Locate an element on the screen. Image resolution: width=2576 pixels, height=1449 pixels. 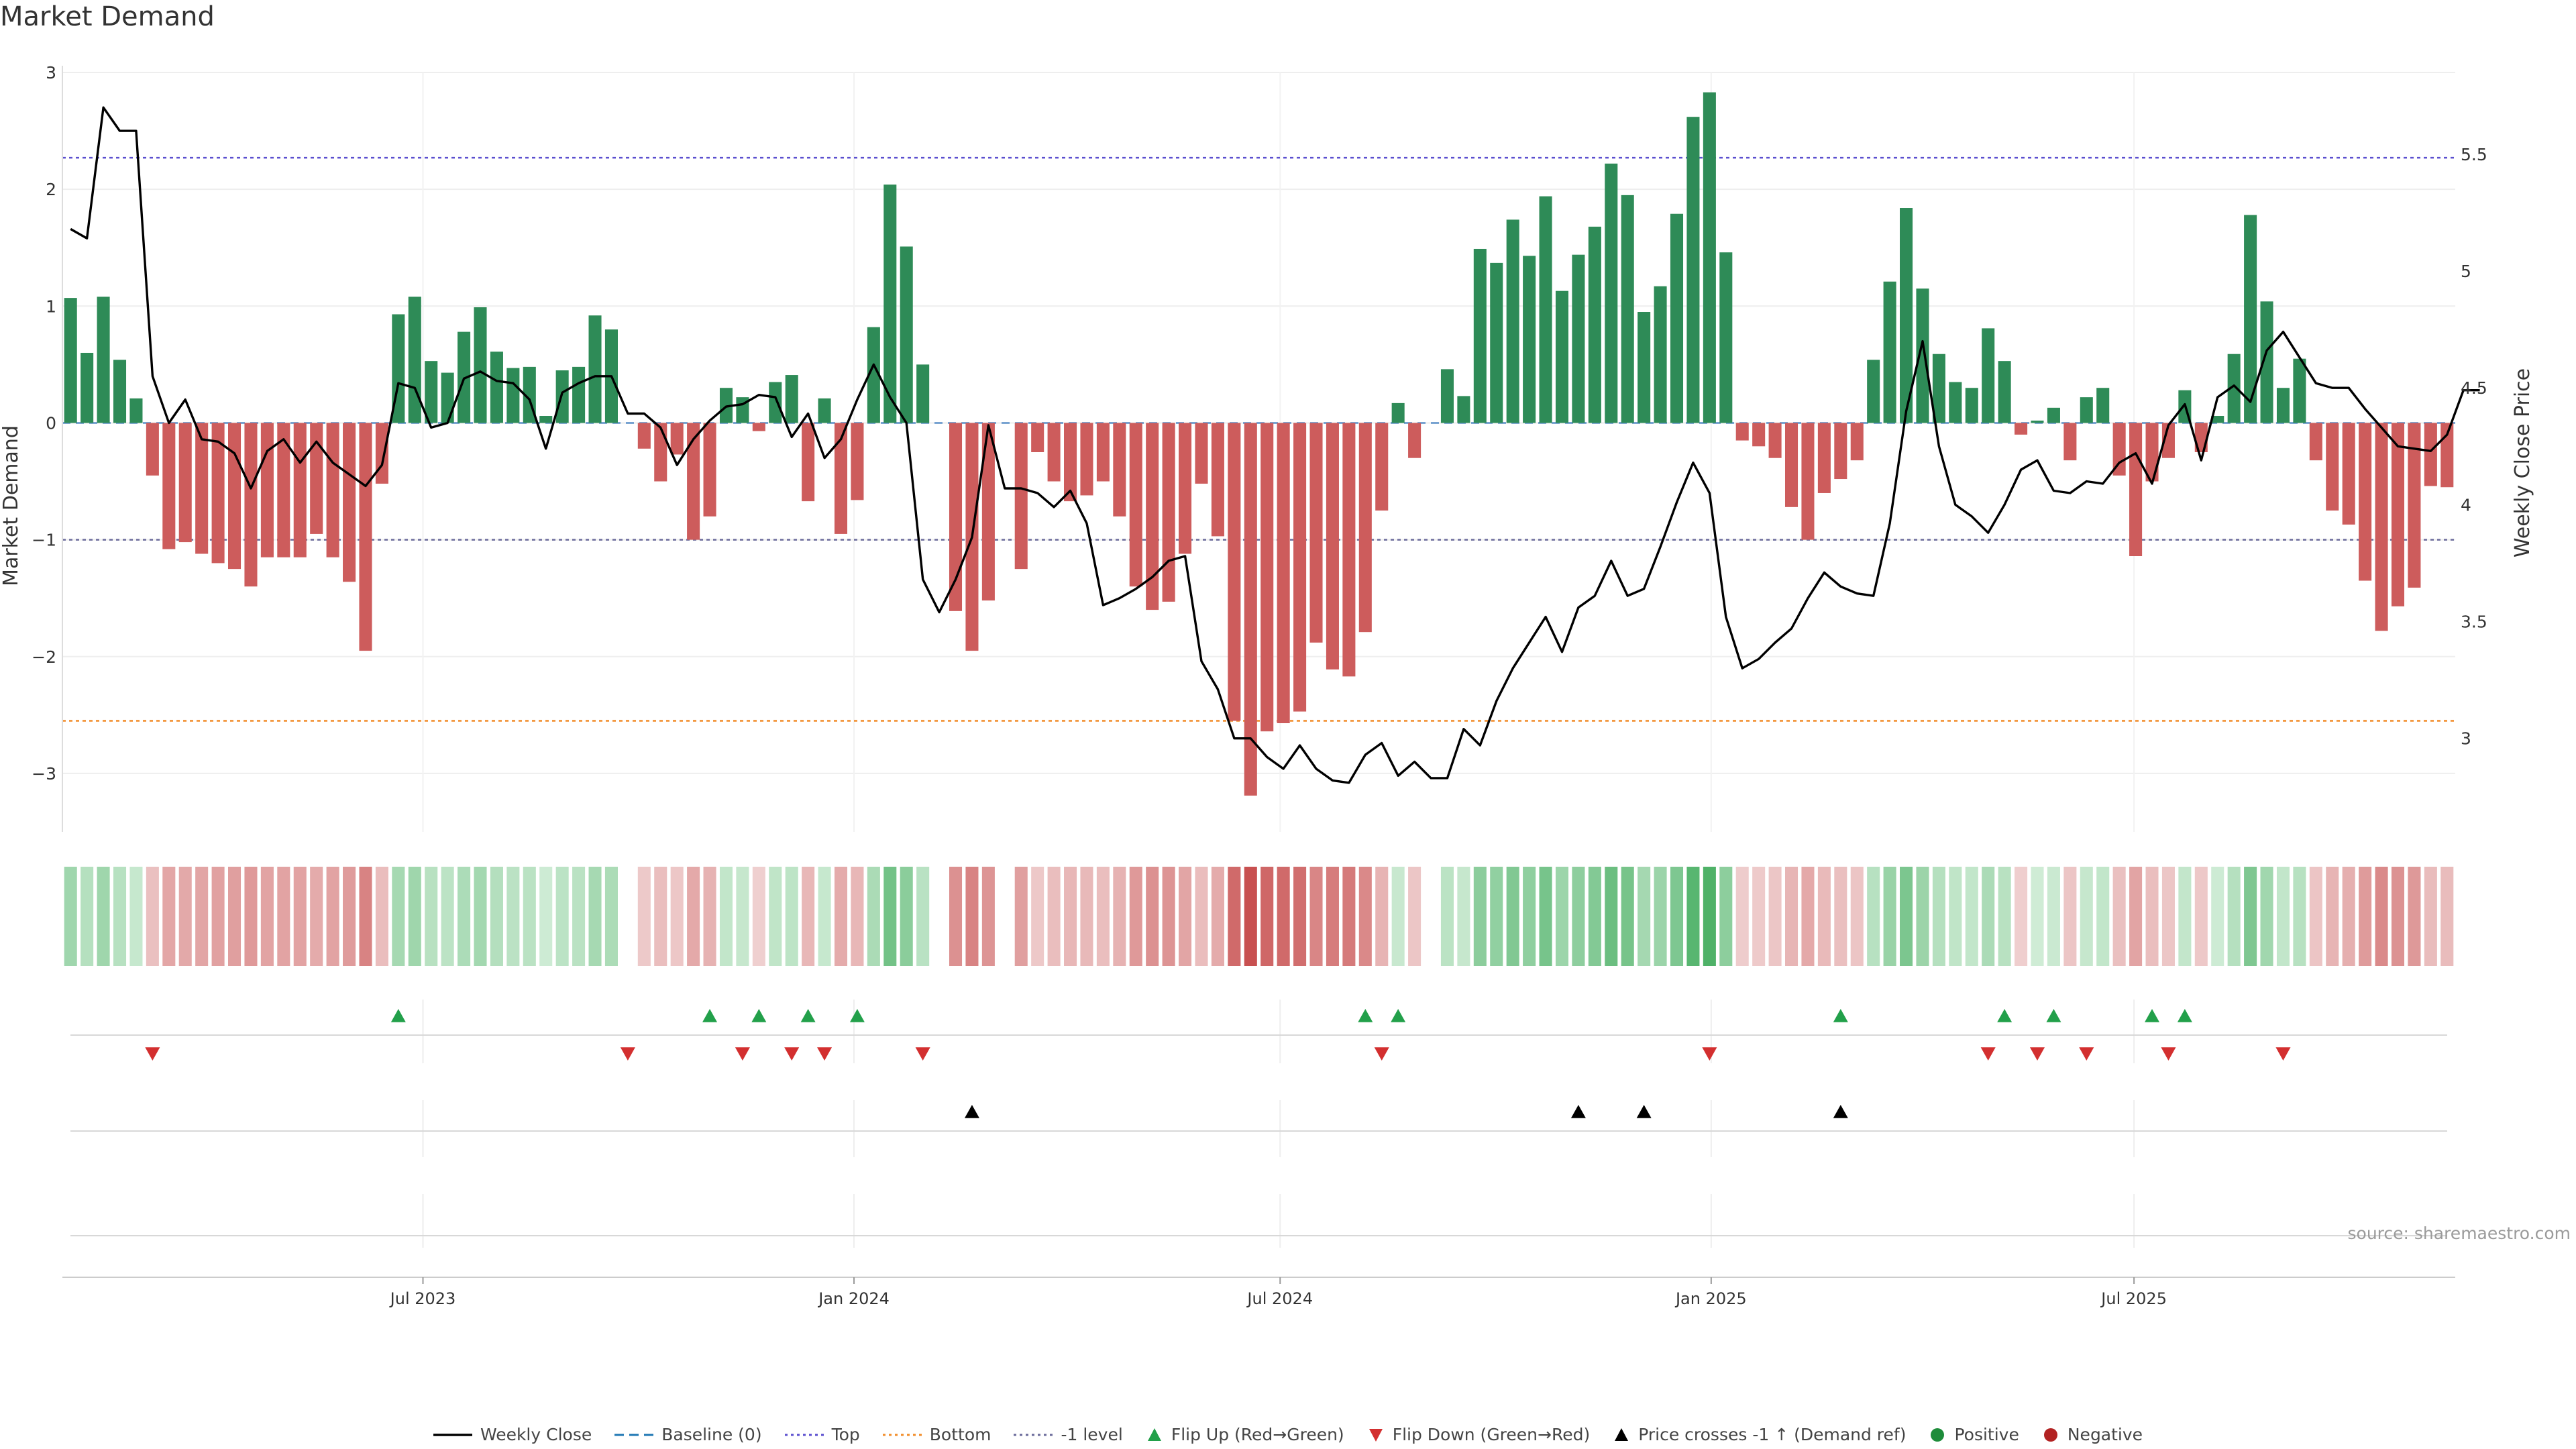
x-tick-label: Jul 2025 is located at coordinates (2133, 1298).